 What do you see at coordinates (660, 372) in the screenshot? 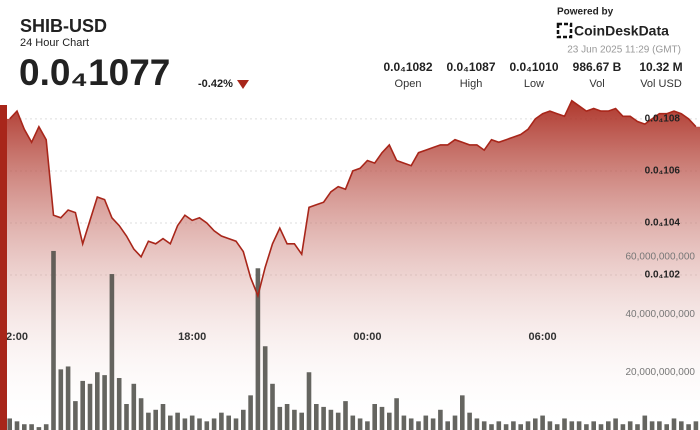
I see `y2-tick-label: 20,000,000,000` at bounding box center [660, 372].